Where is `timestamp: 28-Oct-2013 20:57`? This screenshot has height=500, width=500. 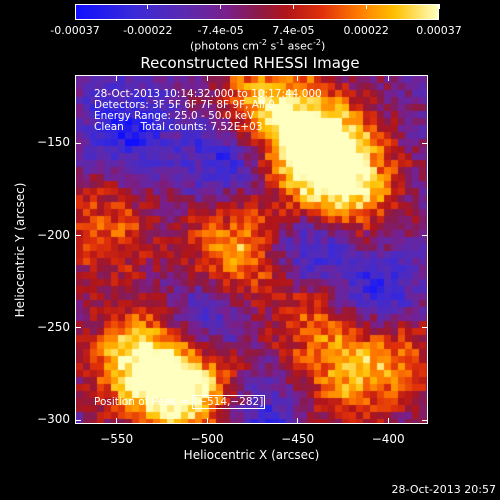
timestamp: 28-Oct-2013 20:57 is located at coordinates (443, 489).